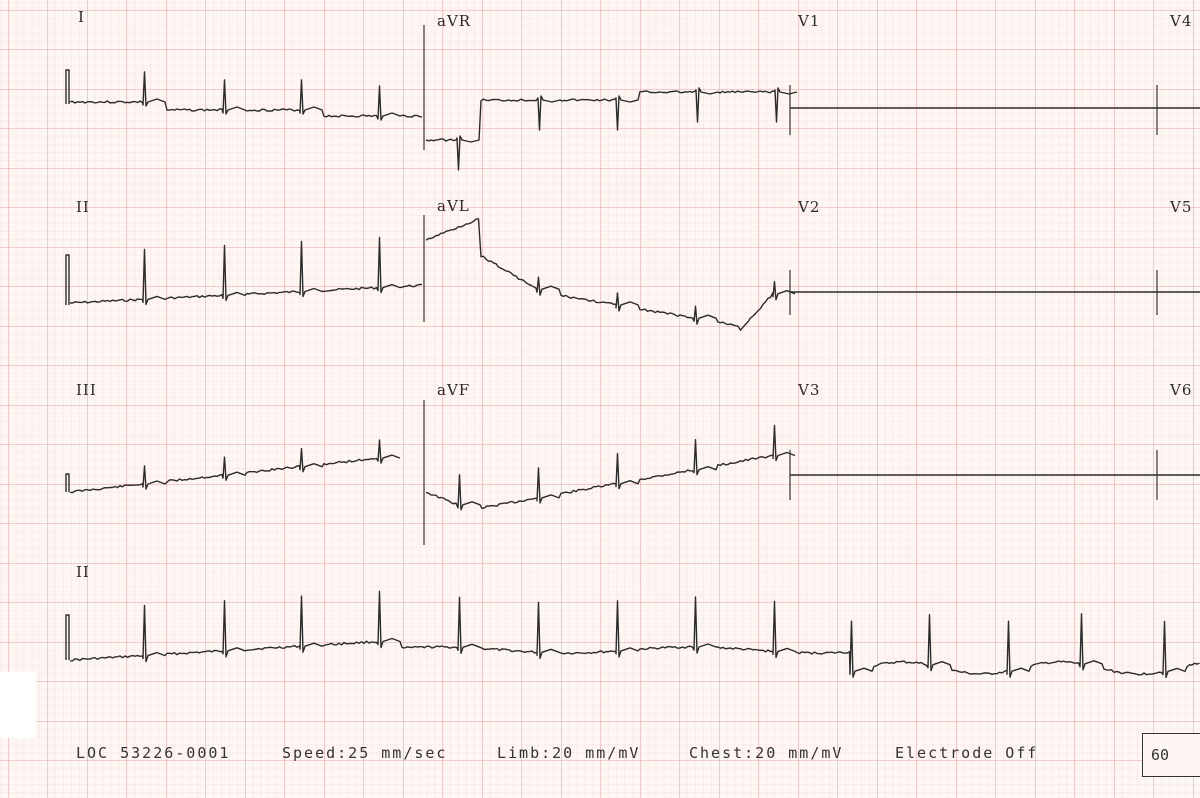 The image size is (1200, 798). What do you see at coordinates (365, 753) in the screenshot?
I see `paper-speed: Speed:25 mm/sec` at bounding box center [365, 753].